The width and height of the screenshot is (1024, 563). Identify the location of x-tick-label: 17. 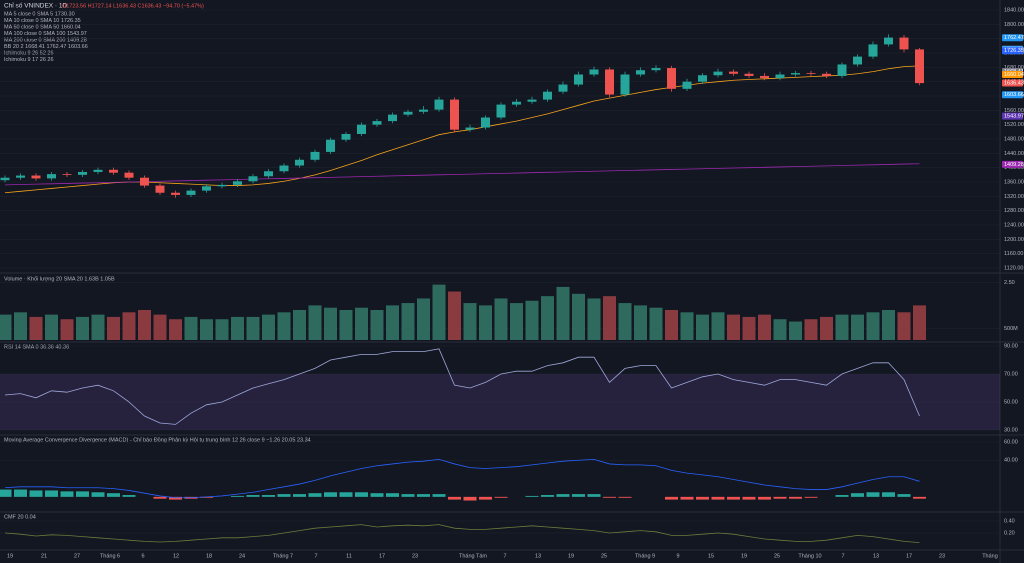
(382, 556).